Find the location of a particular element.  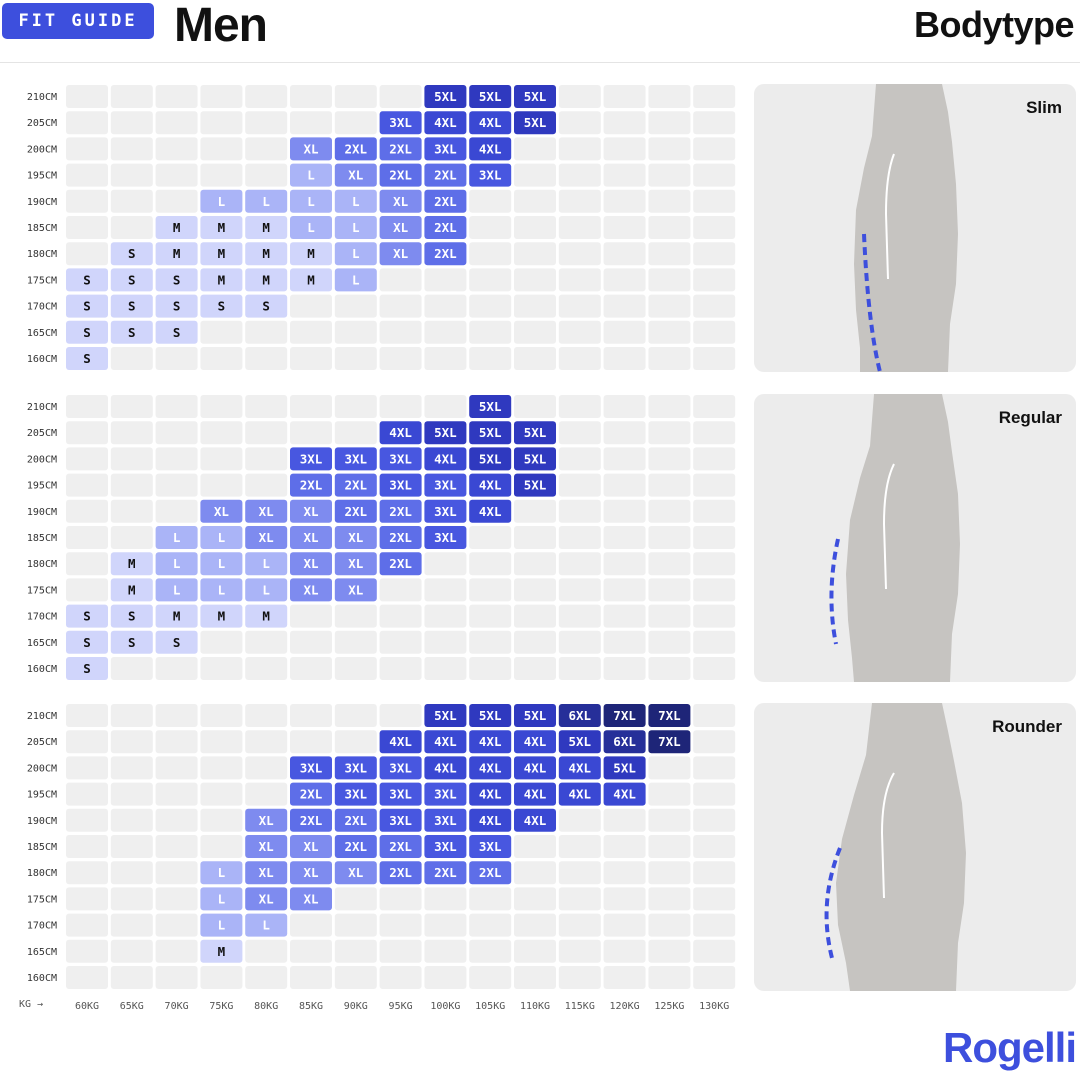

header-divider is located at coordinates (540, 62).